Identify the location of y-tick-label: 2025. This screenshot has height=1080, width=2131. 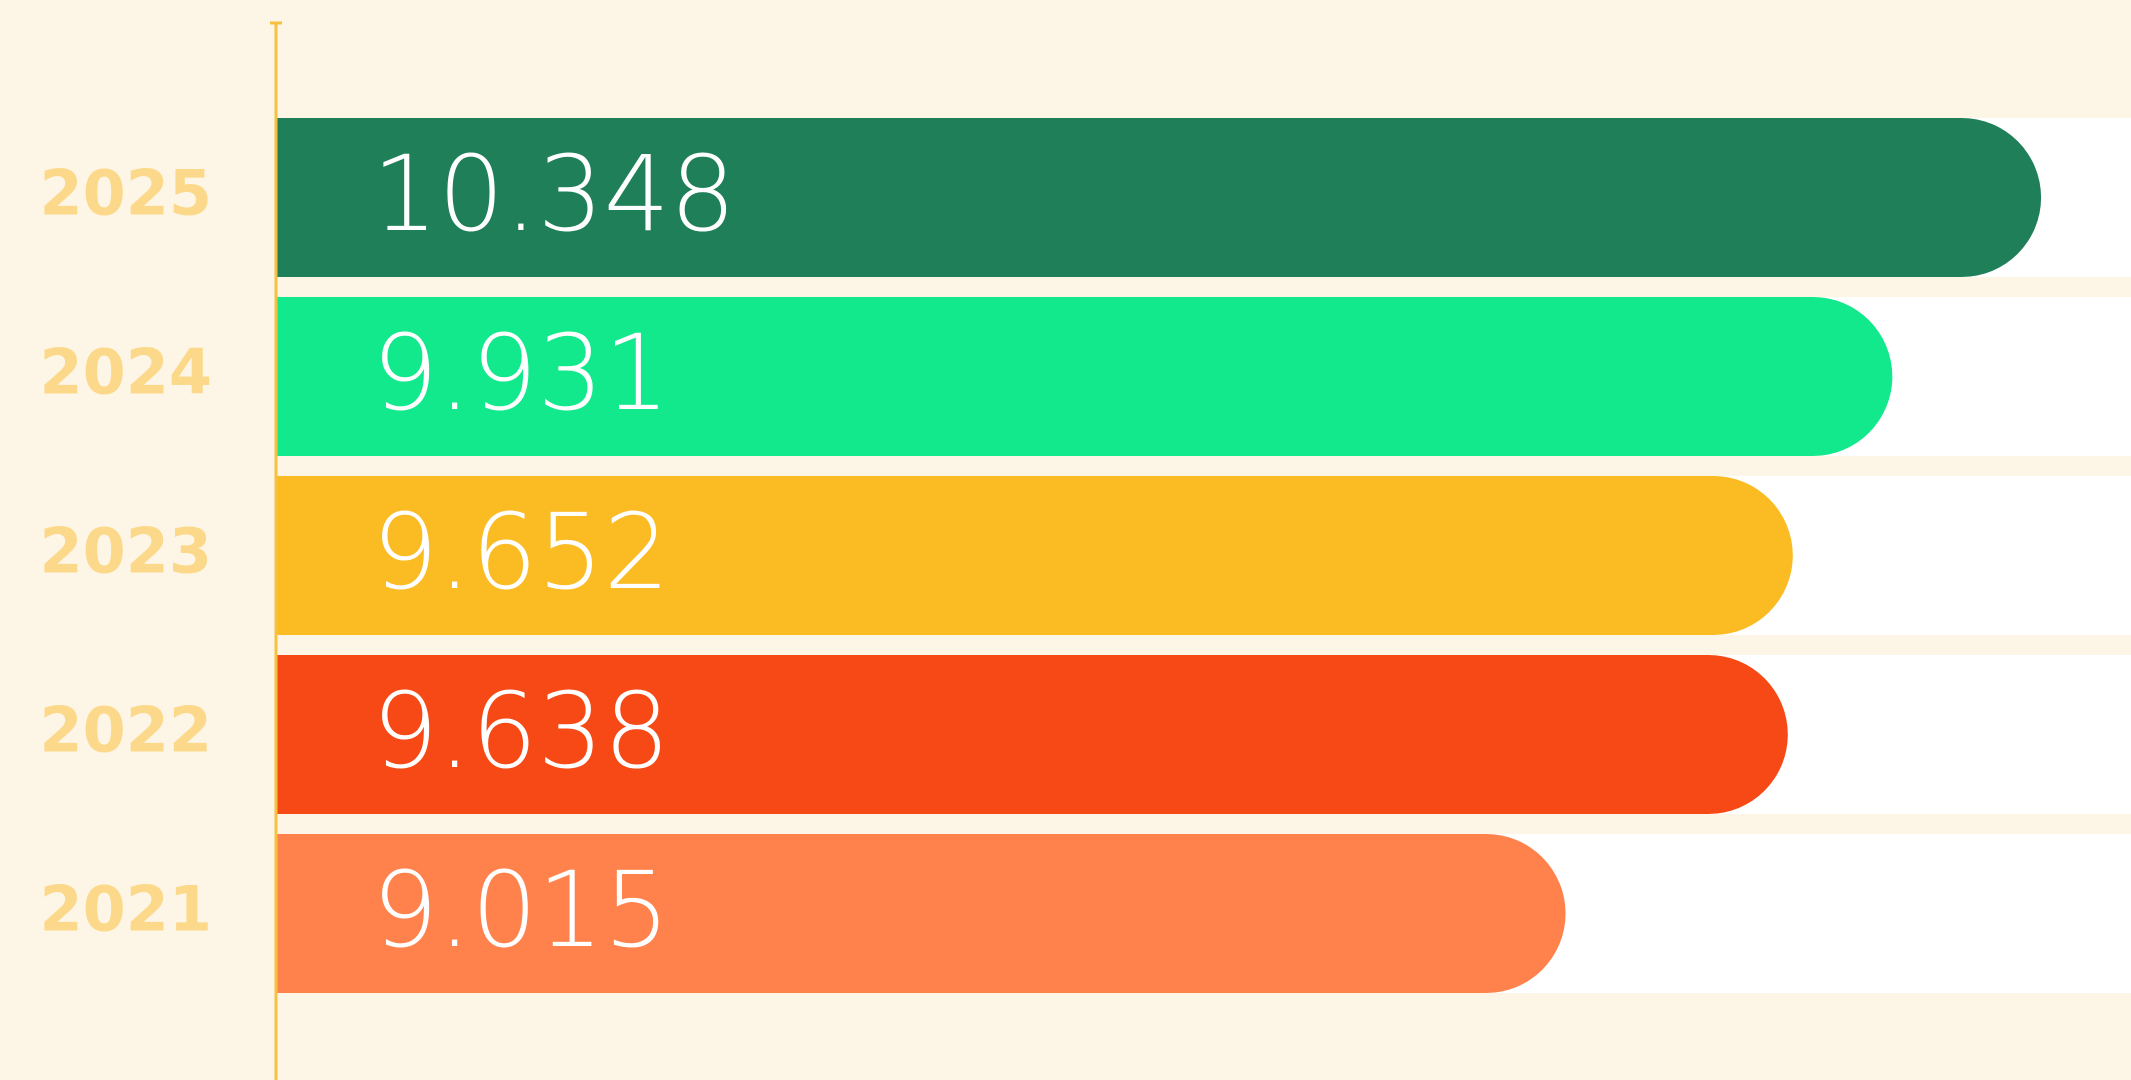
(125, 193).